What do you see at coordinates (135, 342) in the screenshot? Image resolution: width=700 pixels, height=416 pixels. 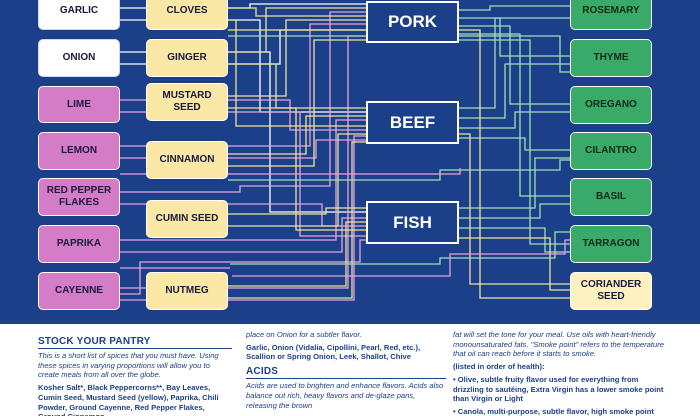 I see `stock-pantry-heading: STOCK YOUR PANTRY` at bounding box center [135, 342].